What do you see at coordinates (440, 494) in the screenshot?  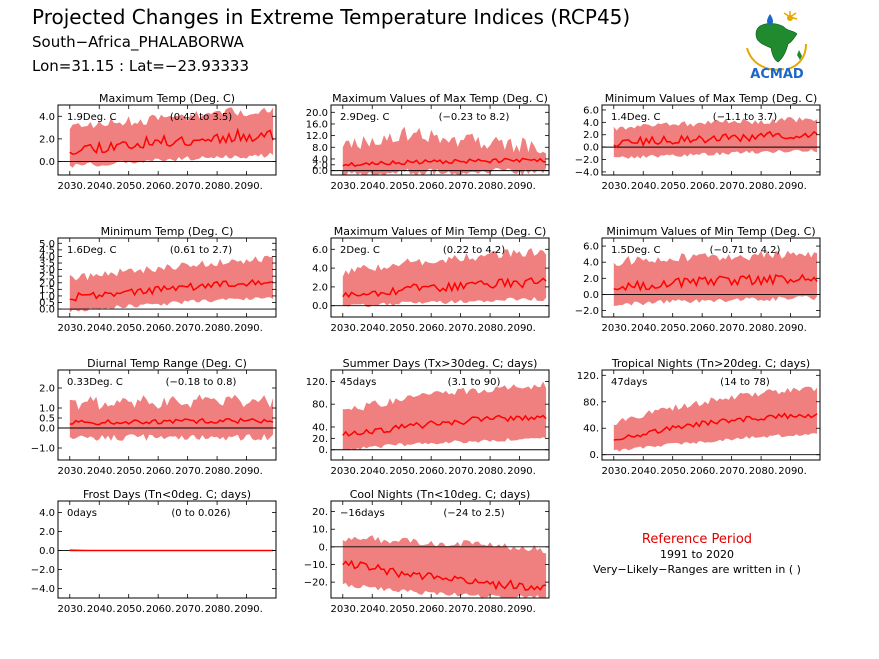 I see `panel-title: Cool Nights (Tn<10deg. C; days)` at bounding box center [440, 494].